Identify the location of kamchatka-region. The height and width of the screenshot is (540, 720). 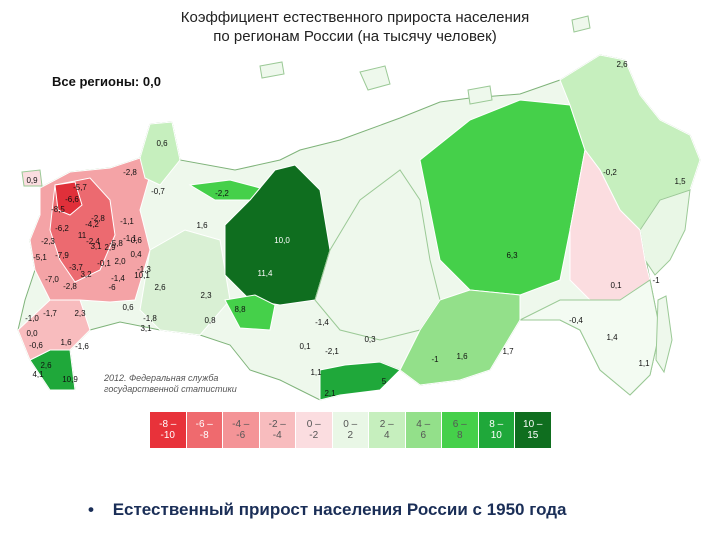
(665, 232).